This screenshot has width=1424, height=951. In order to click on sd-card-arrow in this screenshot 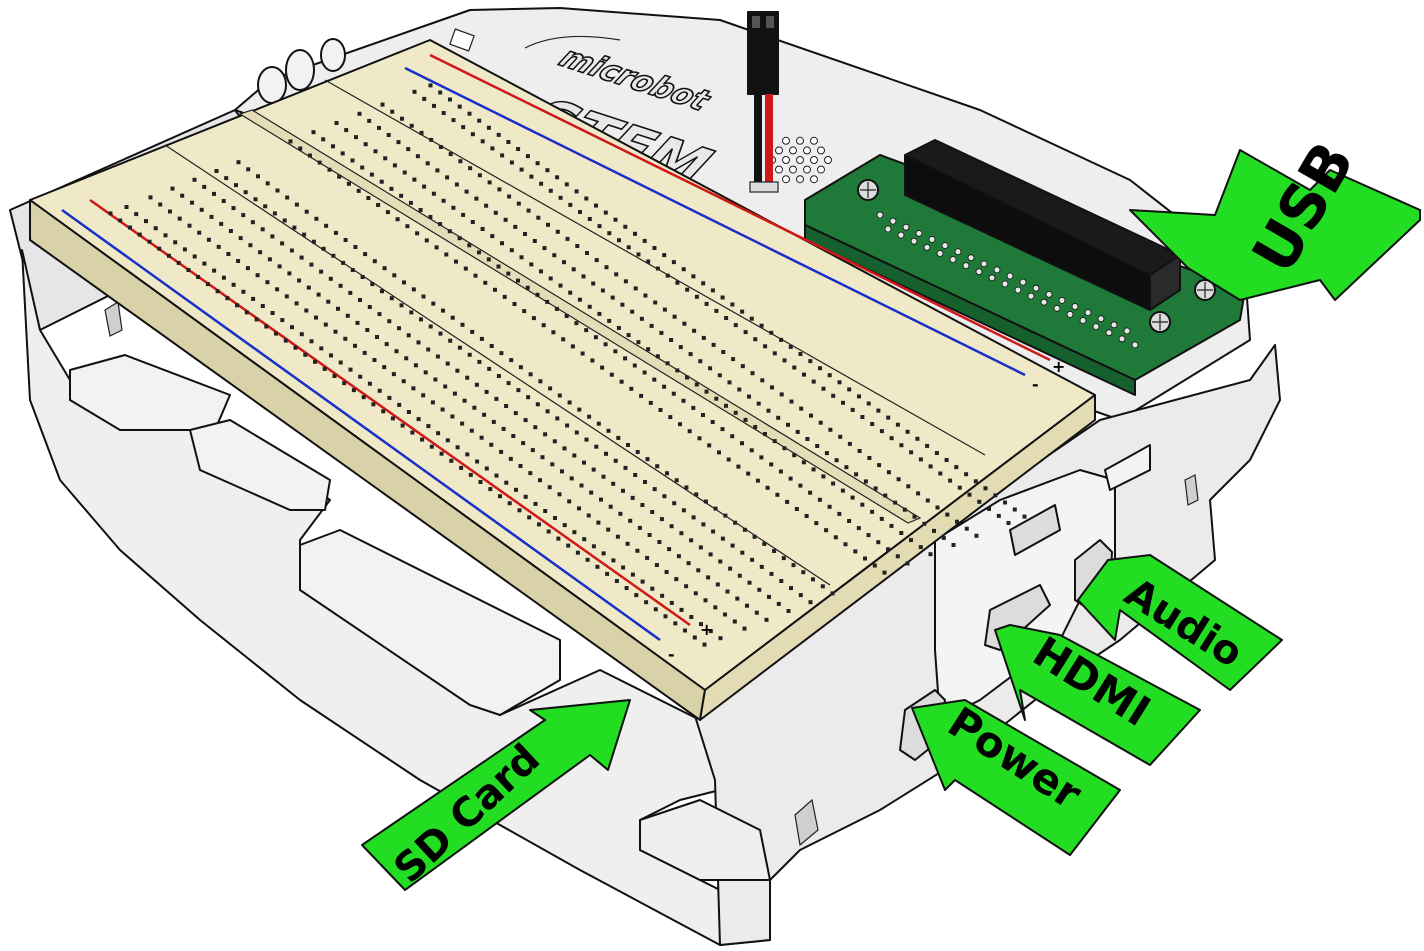, I will do `click(496, 795)`.